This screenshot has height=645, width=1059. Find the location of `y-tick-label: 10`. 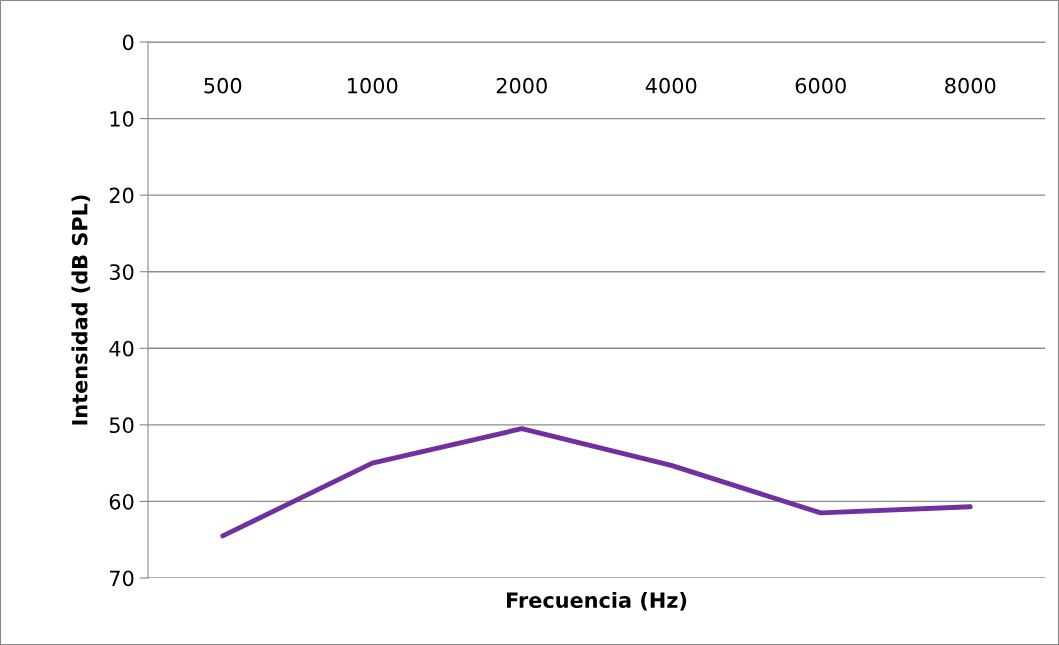

y-tick-label: 10 is located at coordinates (122, 119).